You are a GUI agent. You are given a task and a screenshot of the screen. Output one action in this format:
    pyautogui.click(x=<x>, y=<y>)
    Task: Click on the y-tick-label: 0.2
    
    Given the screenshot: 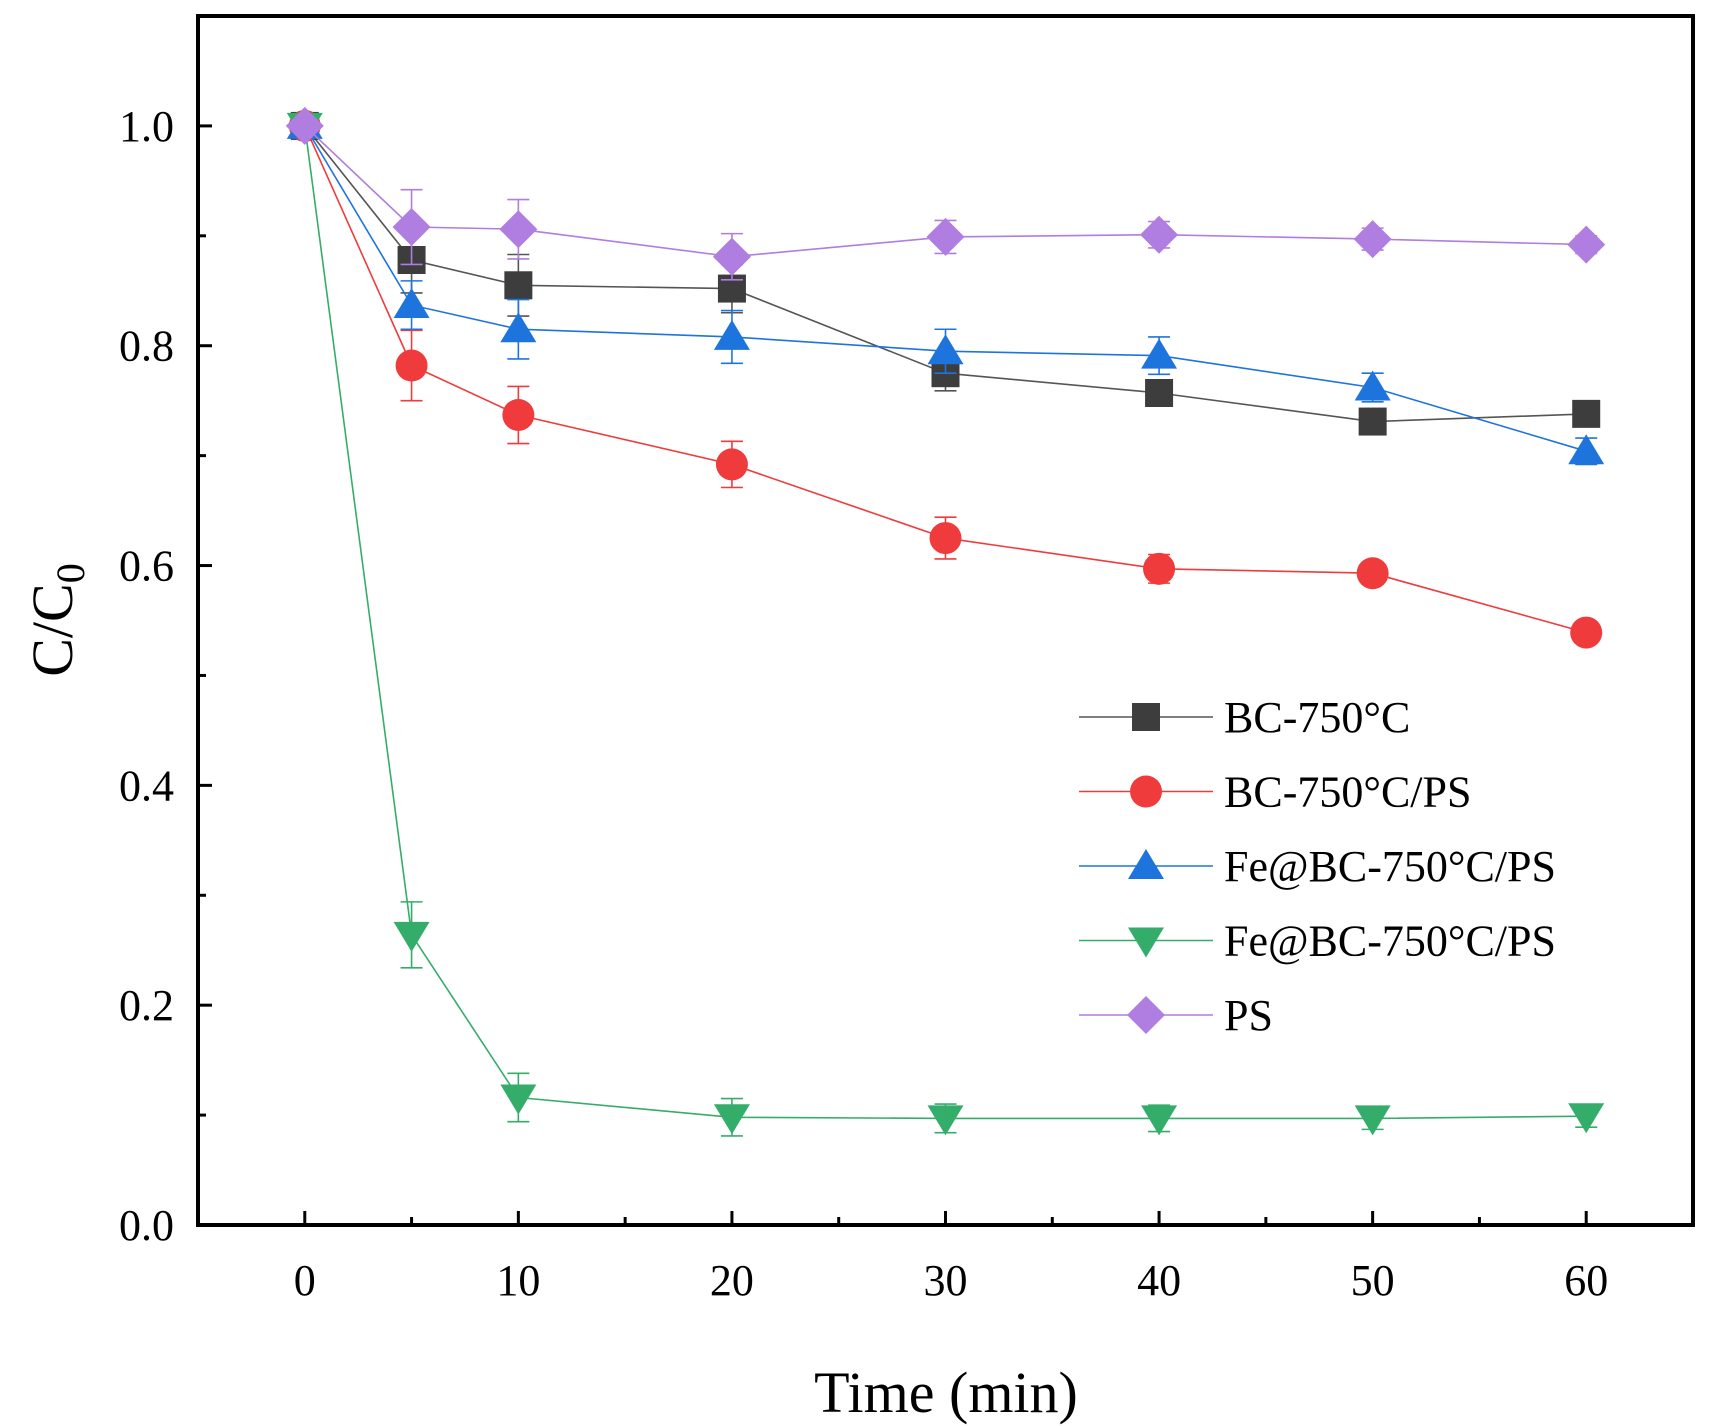 What is the action you would take?
    pyautogui.click(x=146, y=1005)
    